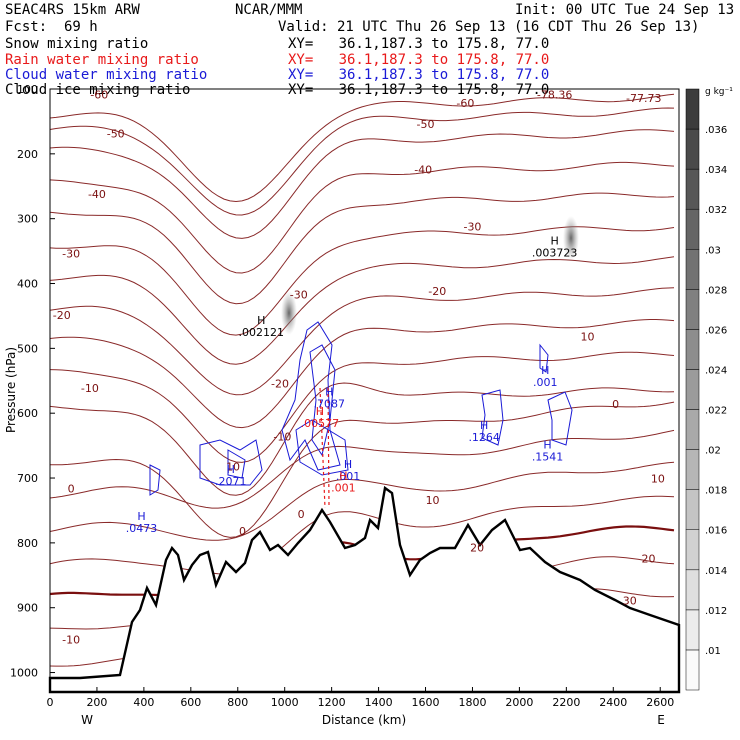 Image resolution: width=740 pixels, height=740 pixels. What do you see at coordinates (77, 44) in the screenshot?
I see `field-name-snow: Snow mixing ratio` at bounding box center [77, 44].